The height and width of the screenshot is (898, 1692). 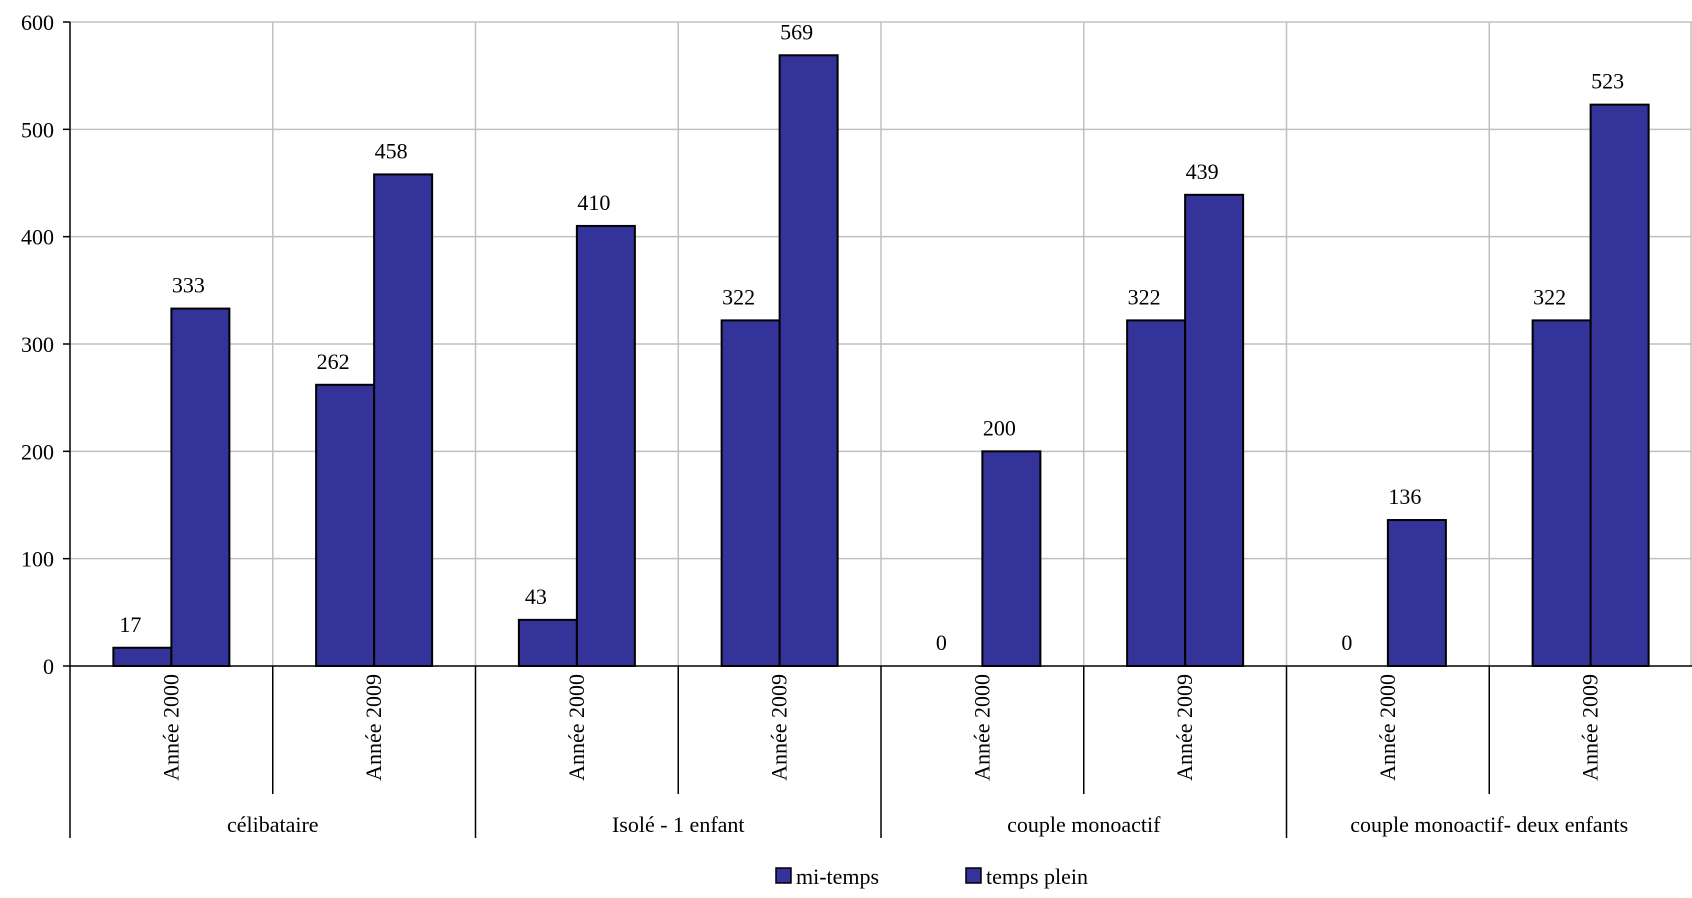 What do you see at coordinates (48, 666) in the screenshot?
I see `y-tick-label: 0` at bounding box center [48, 666].